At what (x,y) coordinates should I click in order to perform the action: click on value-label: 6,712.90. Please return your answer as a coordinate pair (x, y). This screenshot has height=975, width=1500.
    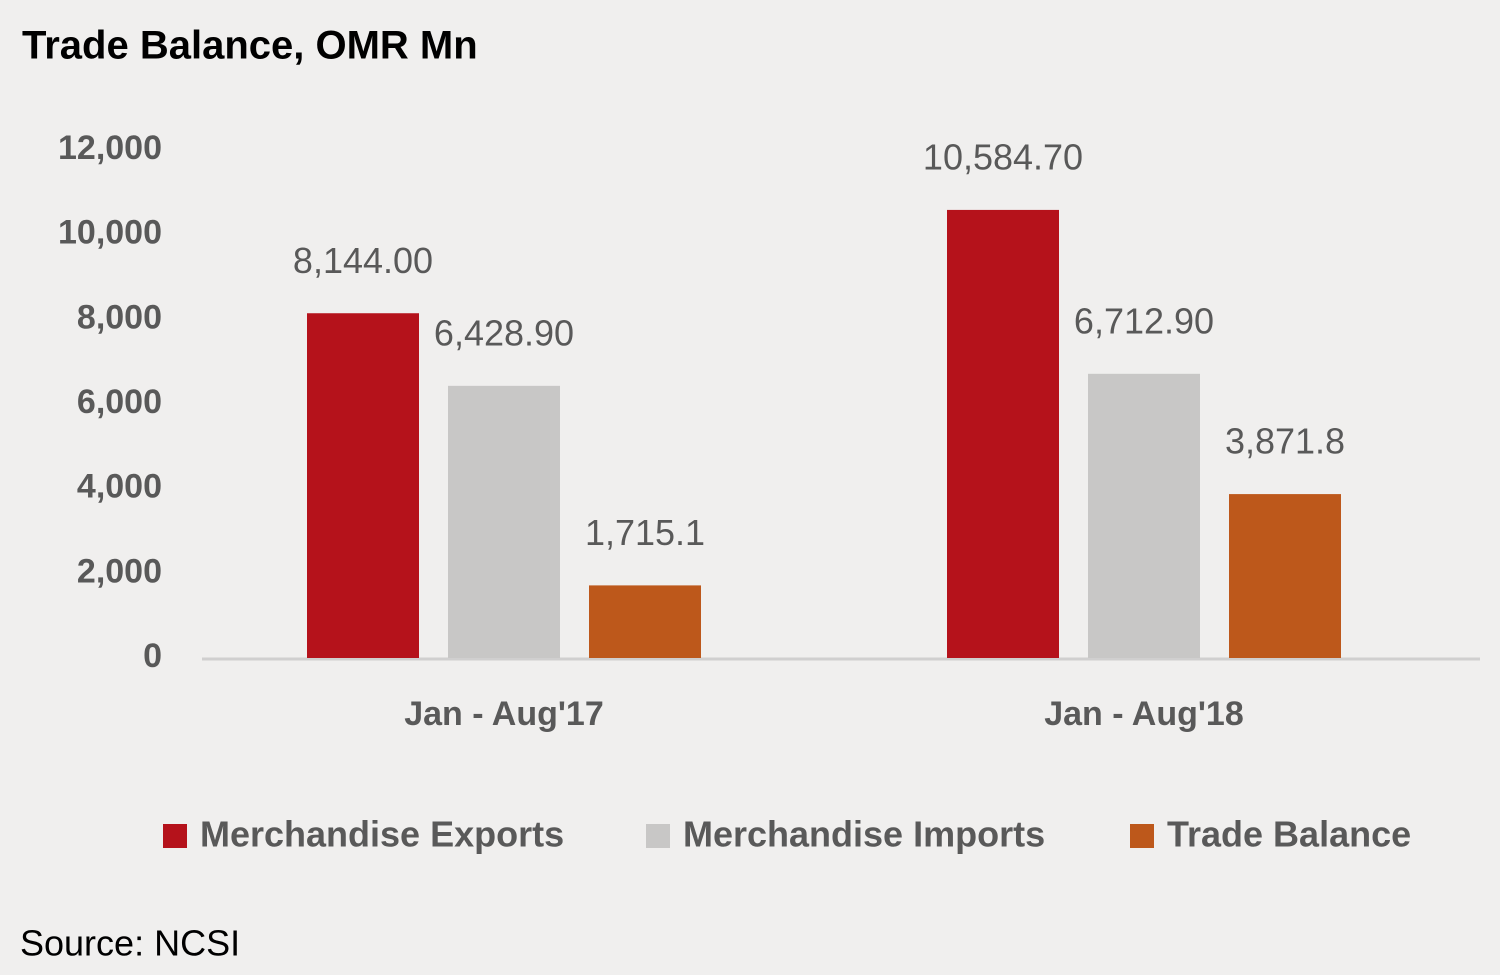
    Looking at the image, I should click on (1144, 320).